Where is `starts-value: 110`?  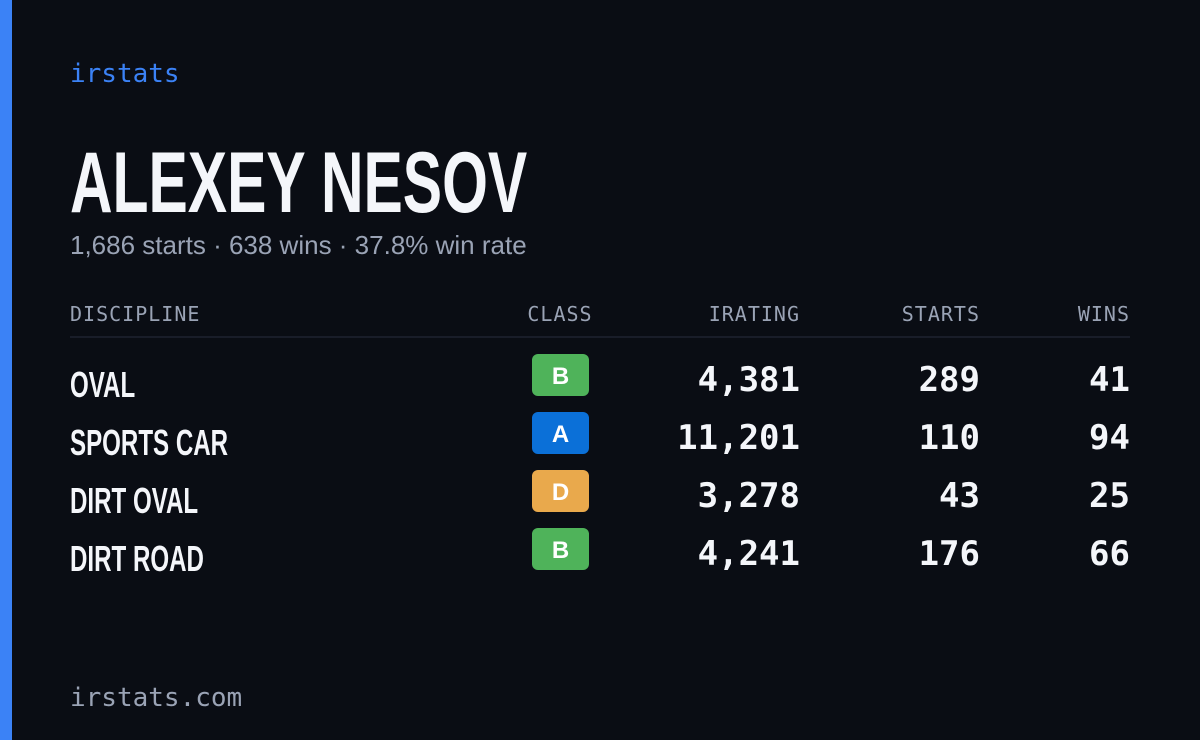
starts-value: 110 is located at coordinates (949, 438).